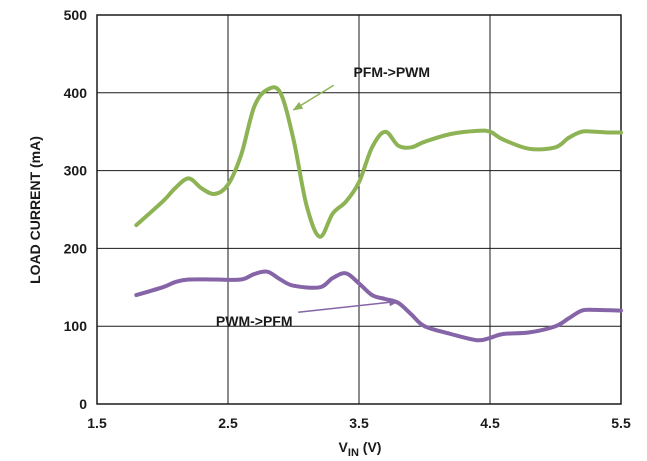  What do you see at coordinates (76, 209) in the screenshot?
I see `y-tick-labels: 0 100 200 300 400 500` at bounding box center [76, 209].